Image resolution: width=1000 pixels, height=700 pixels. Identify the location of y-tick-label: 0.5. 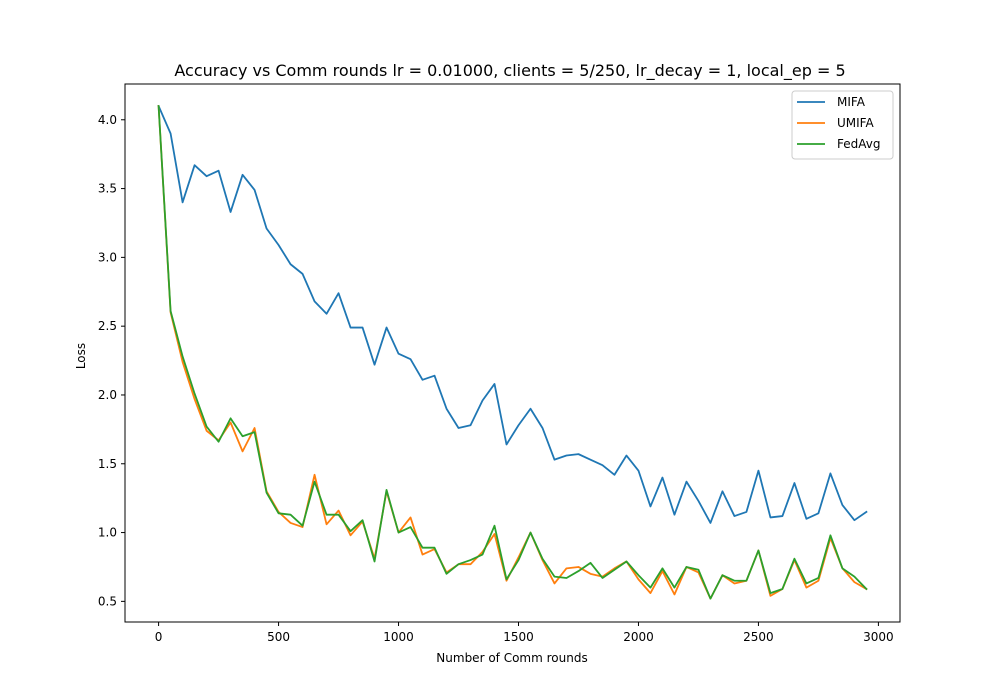
(107, 601).